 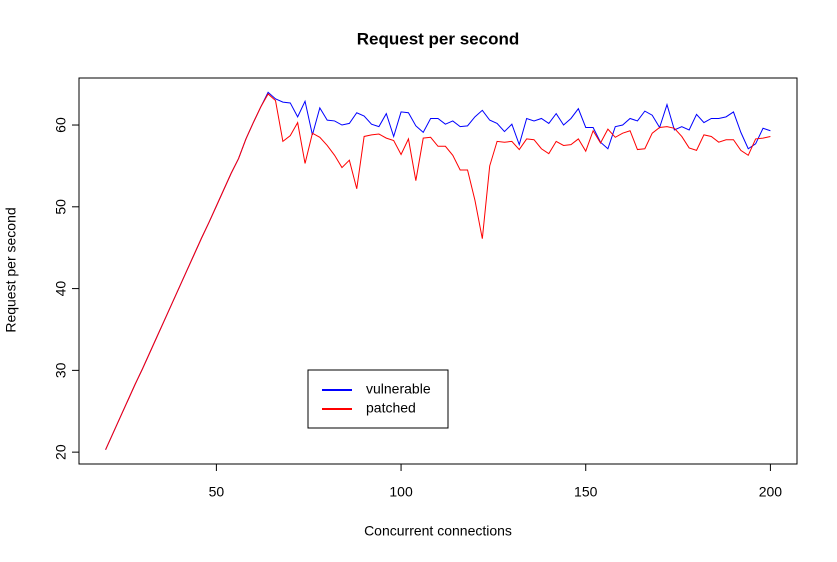 What do you see at coordinates (771, 492) in the screenshot?
I see `x-tick-label: 200` at bounding box center [771, 492].